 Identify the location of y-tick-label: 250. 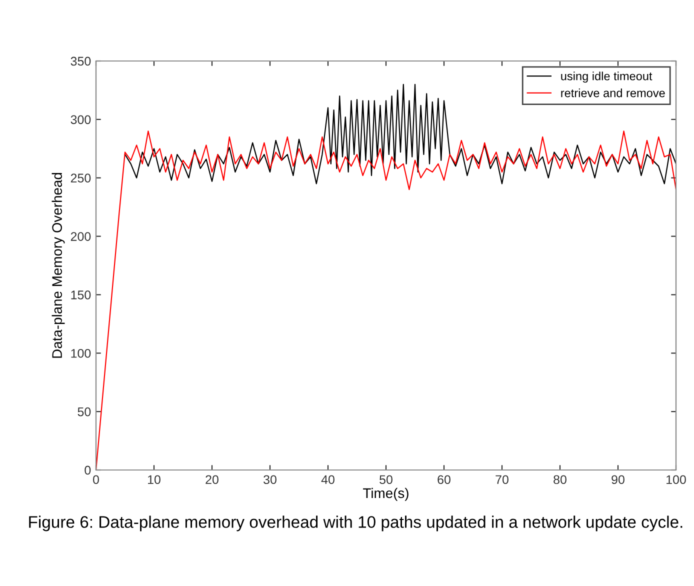
(80, 178).